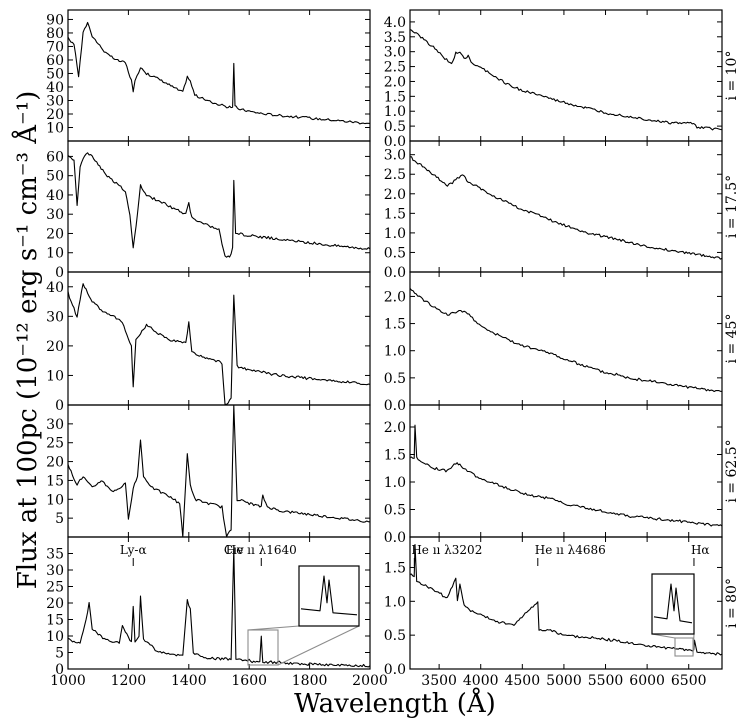  Describe the element at coordinates (553, 342) in the screenshot. I see `panel-opt-i45: 0.0 0.5 1.0 1.5 2.0` at that location.